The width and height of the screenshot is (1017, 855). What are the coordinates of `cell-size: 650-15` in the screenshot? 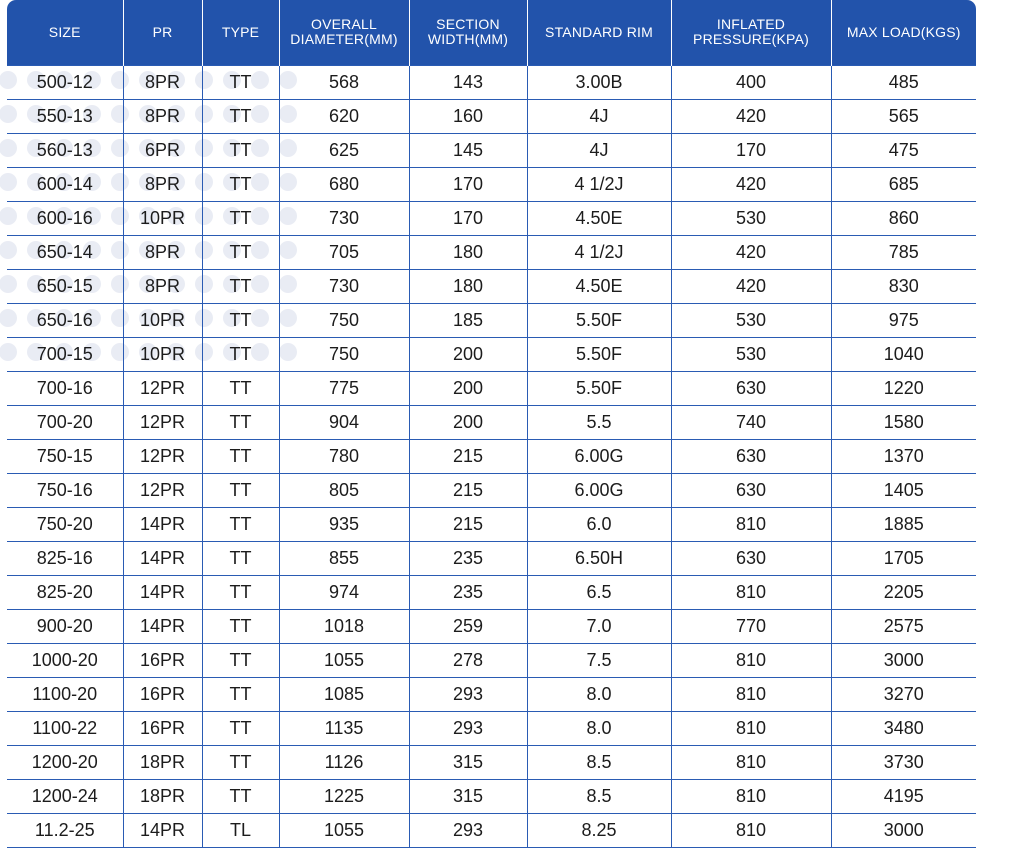 It's located at (65, 286).